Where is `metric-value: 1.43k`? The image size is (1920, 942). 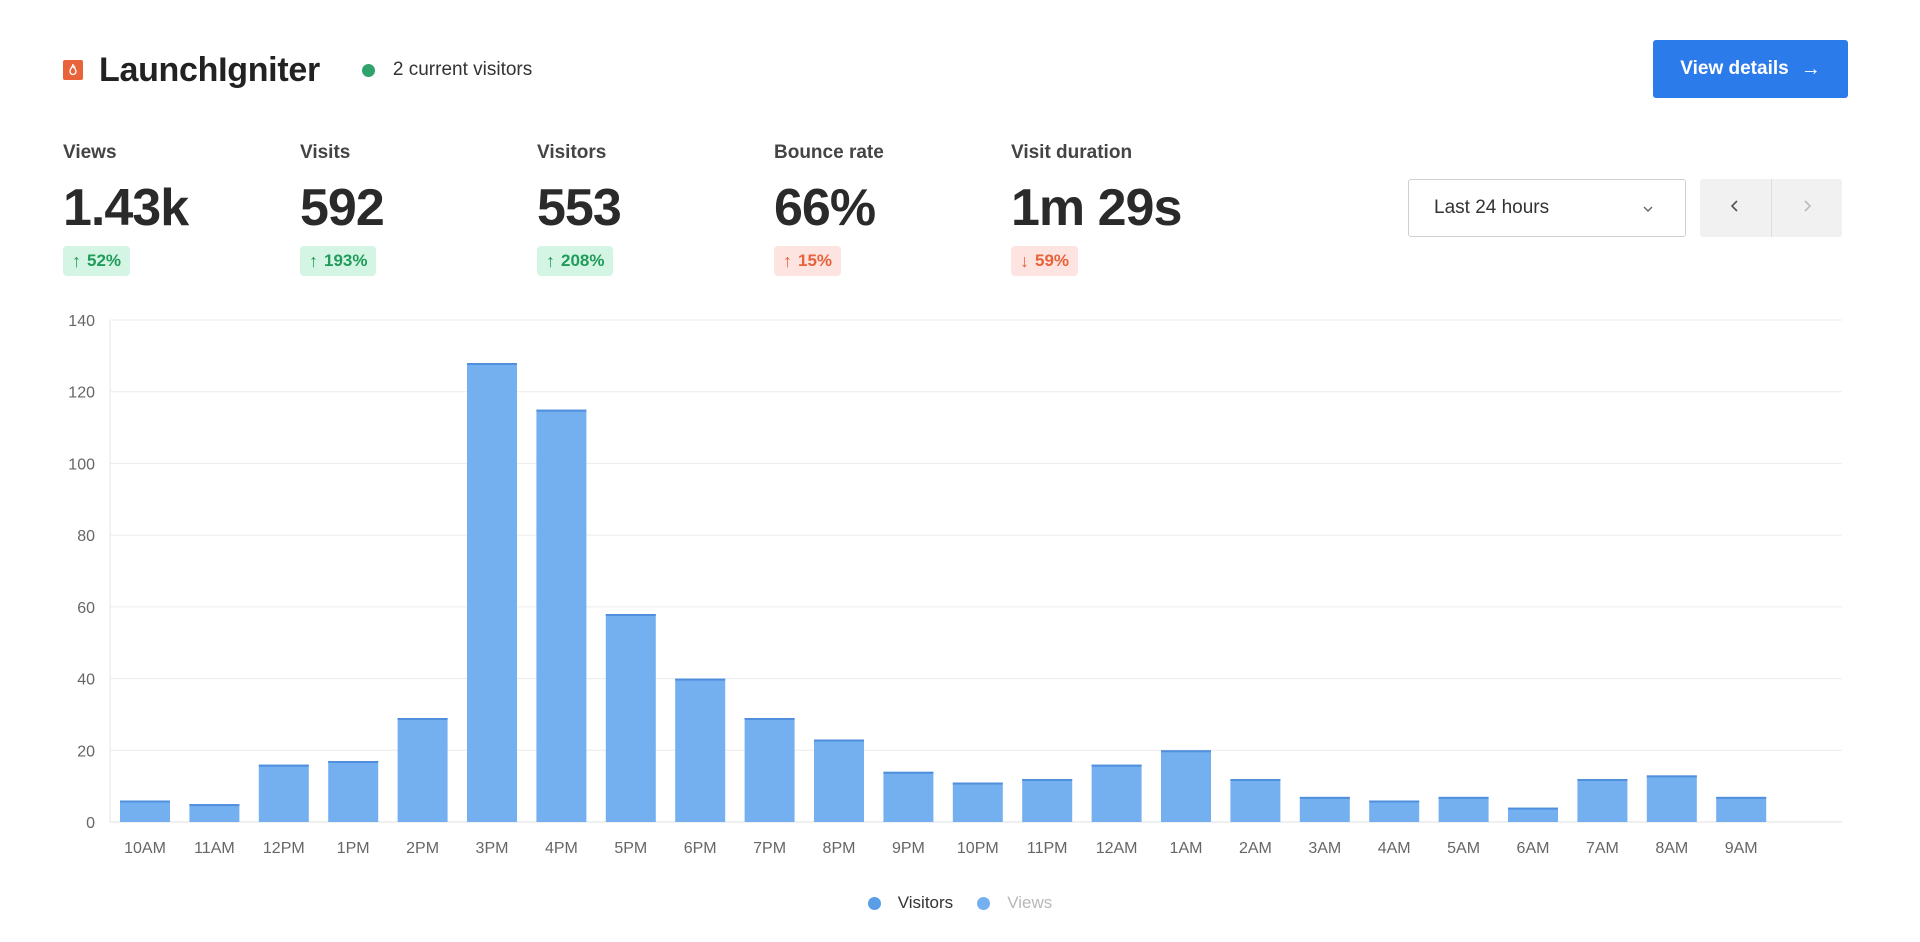 metric-value: 1.43k is located at coordinates (126, 208).